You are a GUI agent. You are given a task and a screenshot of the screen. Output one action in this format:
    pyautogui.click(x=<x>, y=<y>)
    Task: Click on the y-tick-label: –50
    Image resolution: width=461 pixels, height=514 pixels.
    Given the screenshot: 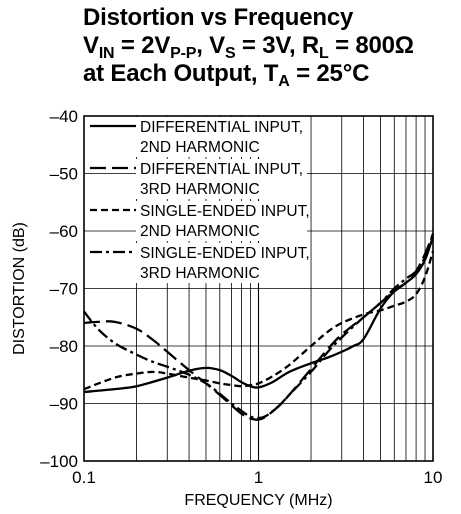 What is the action you would take?
    pyautogui.click(x=64, y=174)
    